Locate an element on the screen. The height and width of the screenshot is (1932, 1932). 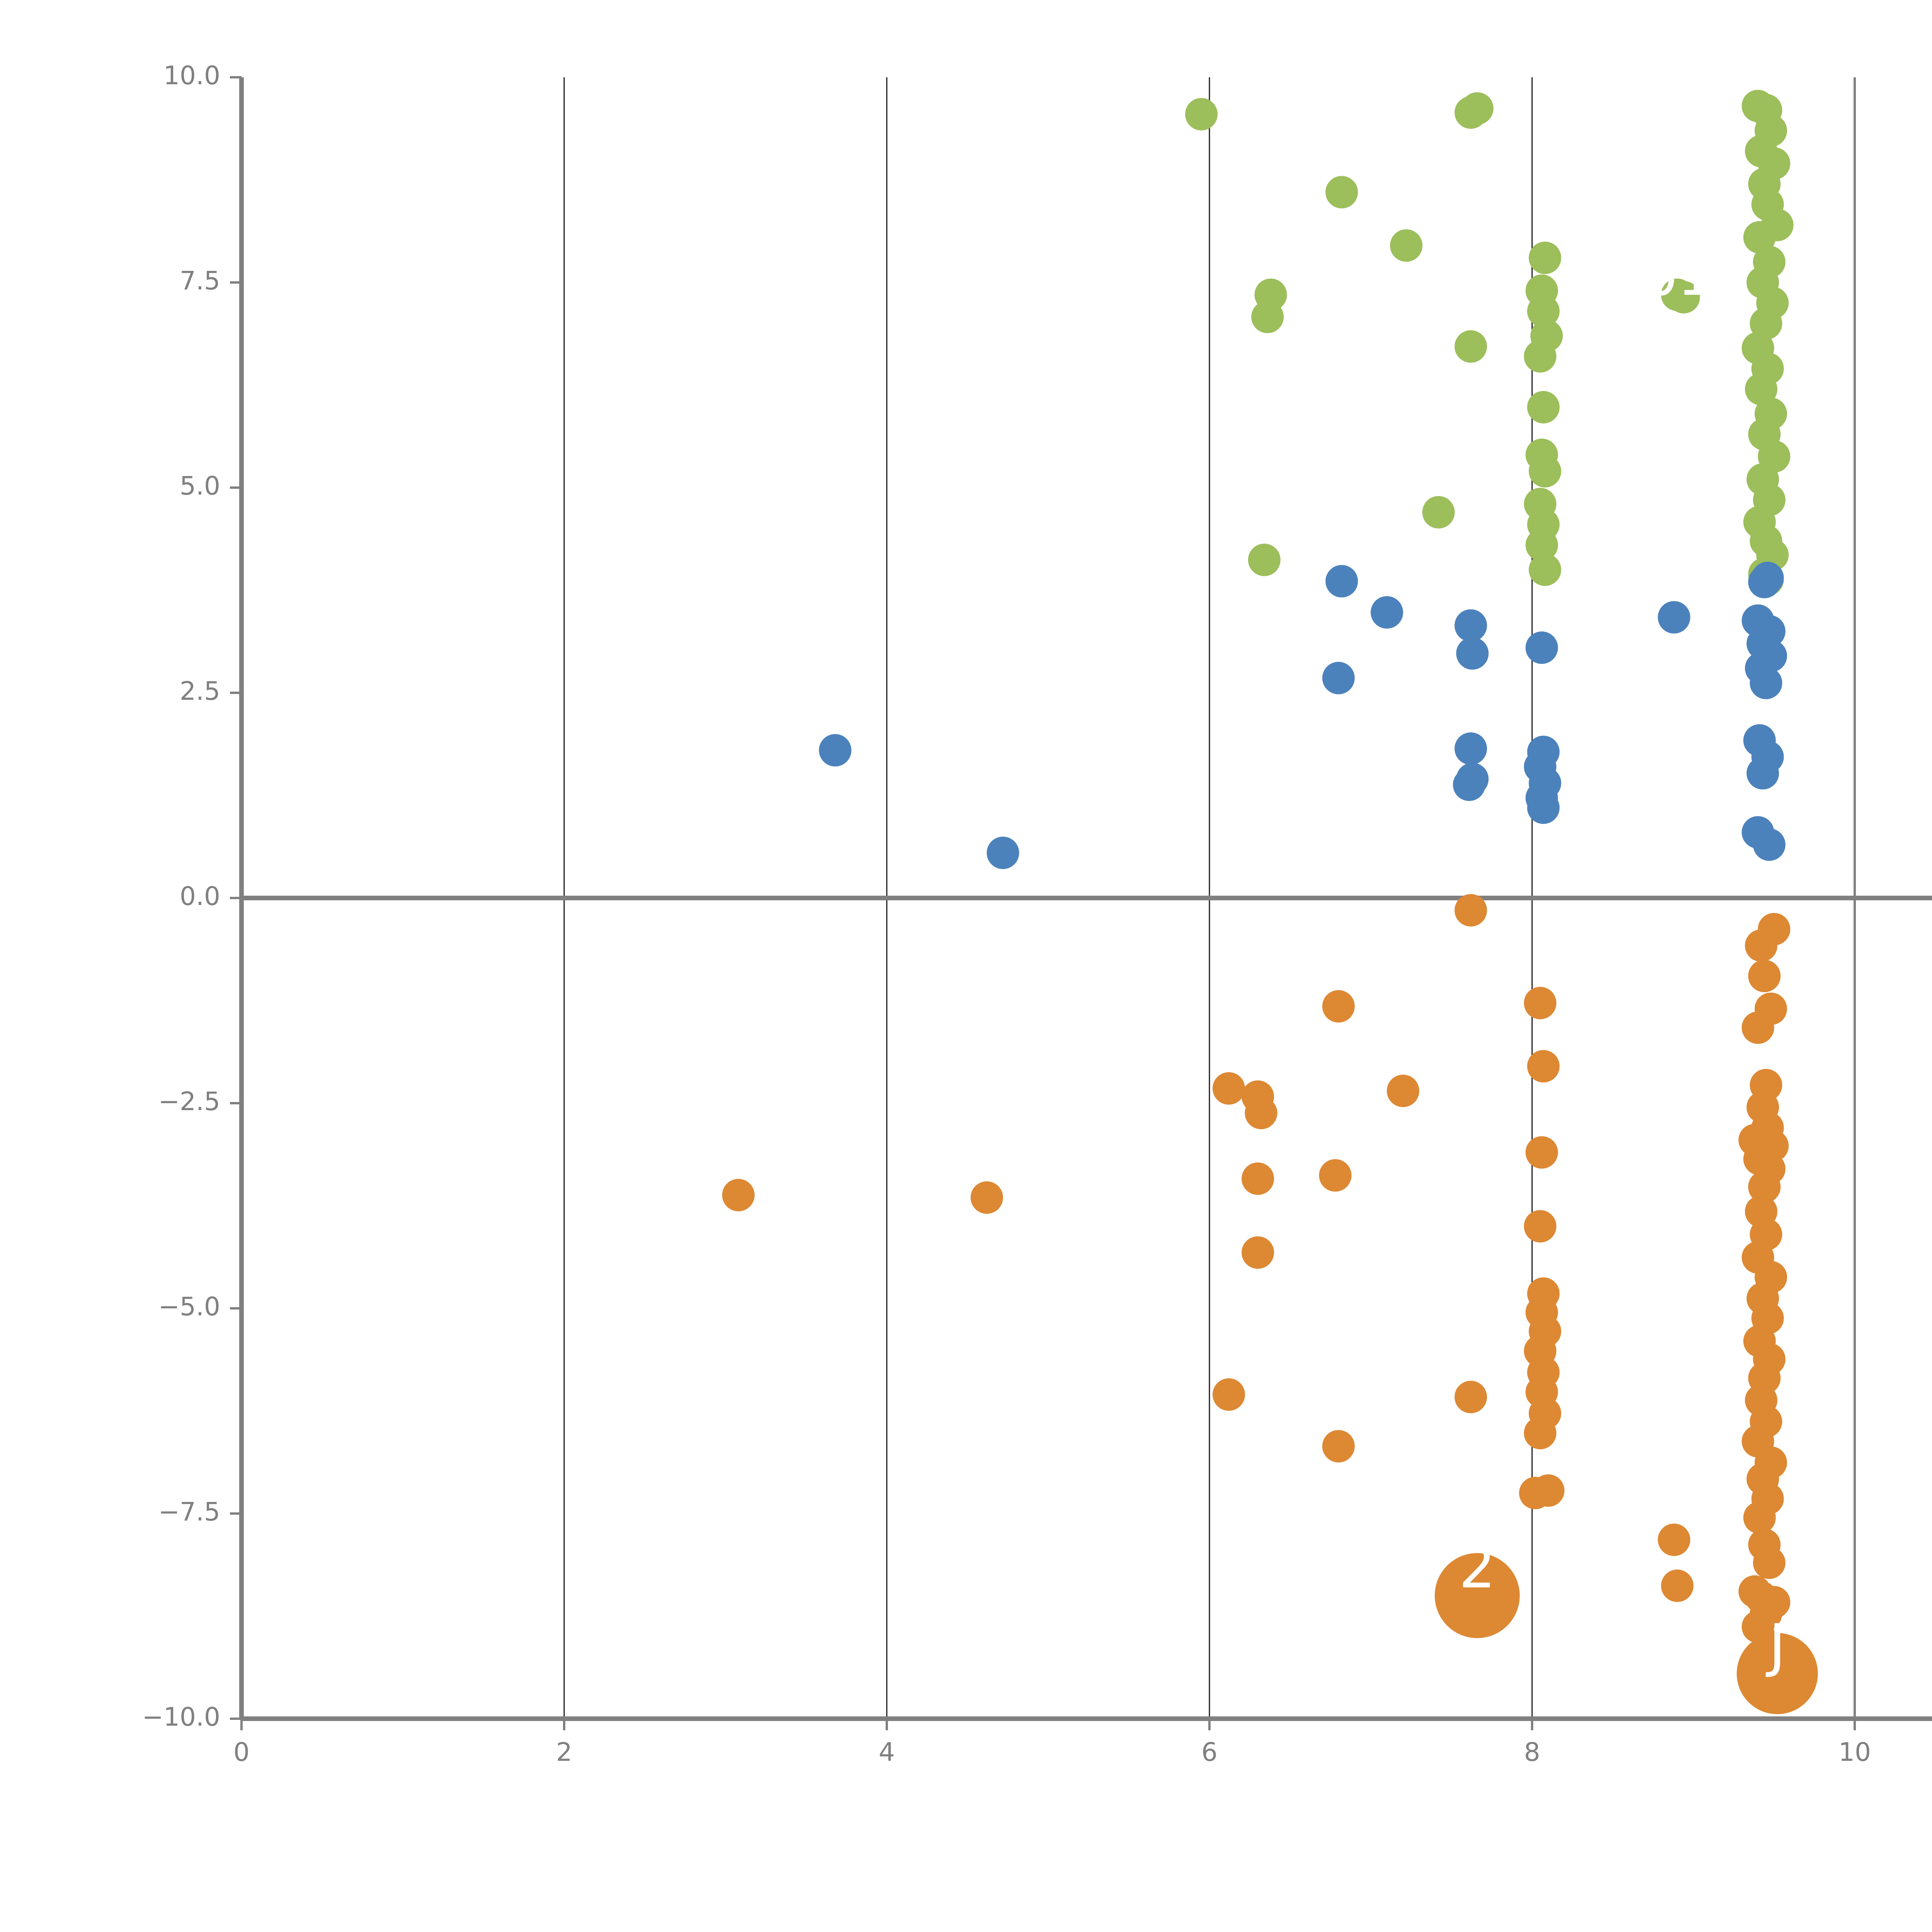
series-green is located at coordinates (1490, 343).